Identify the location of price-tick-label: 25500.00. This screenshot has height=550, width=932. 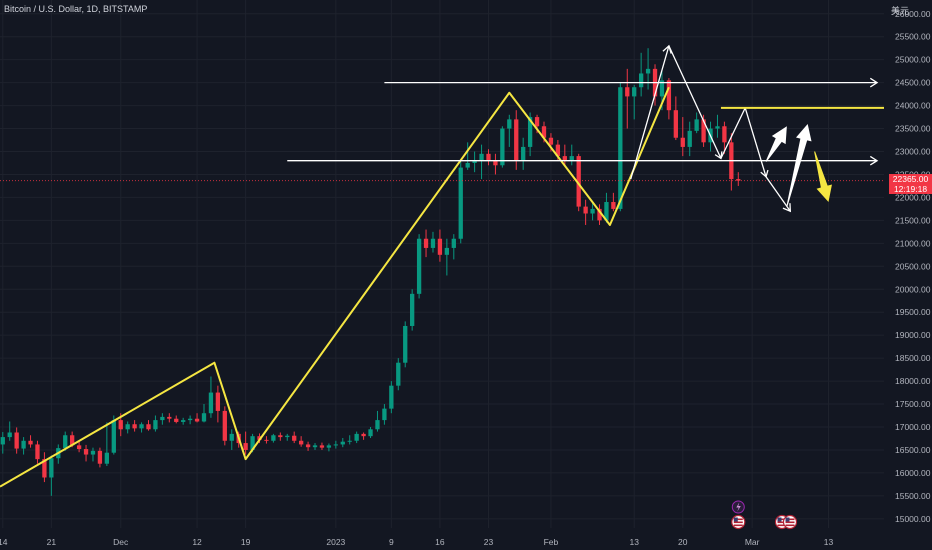
(913, 37).